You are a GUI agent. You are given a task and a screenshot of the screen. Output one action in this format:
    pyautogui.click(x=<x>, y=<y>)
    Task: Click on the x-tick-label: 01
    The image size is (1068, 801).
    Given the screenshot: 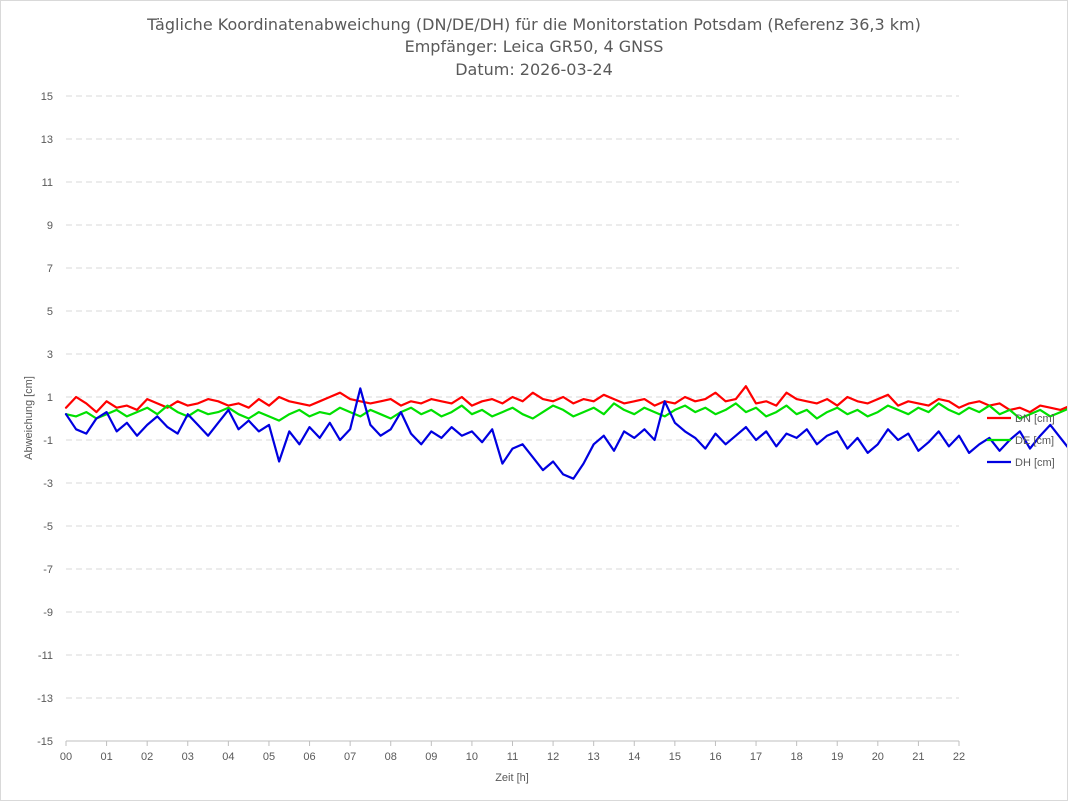 What is the action you would take?
    pyautogui.click(x=106, y=757)
    